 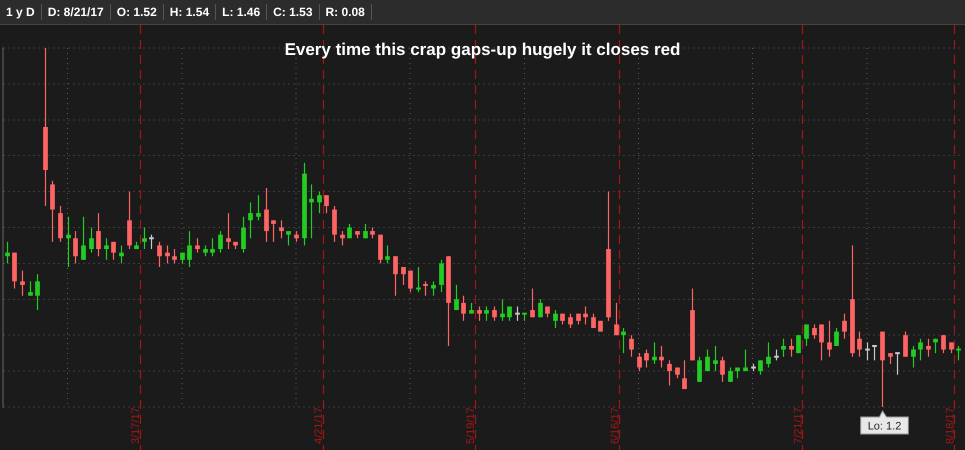 What do you see at coordinates (137, 12) in the screenshot?
I see `text: O: 1.52` at bounding box center [137, 12].